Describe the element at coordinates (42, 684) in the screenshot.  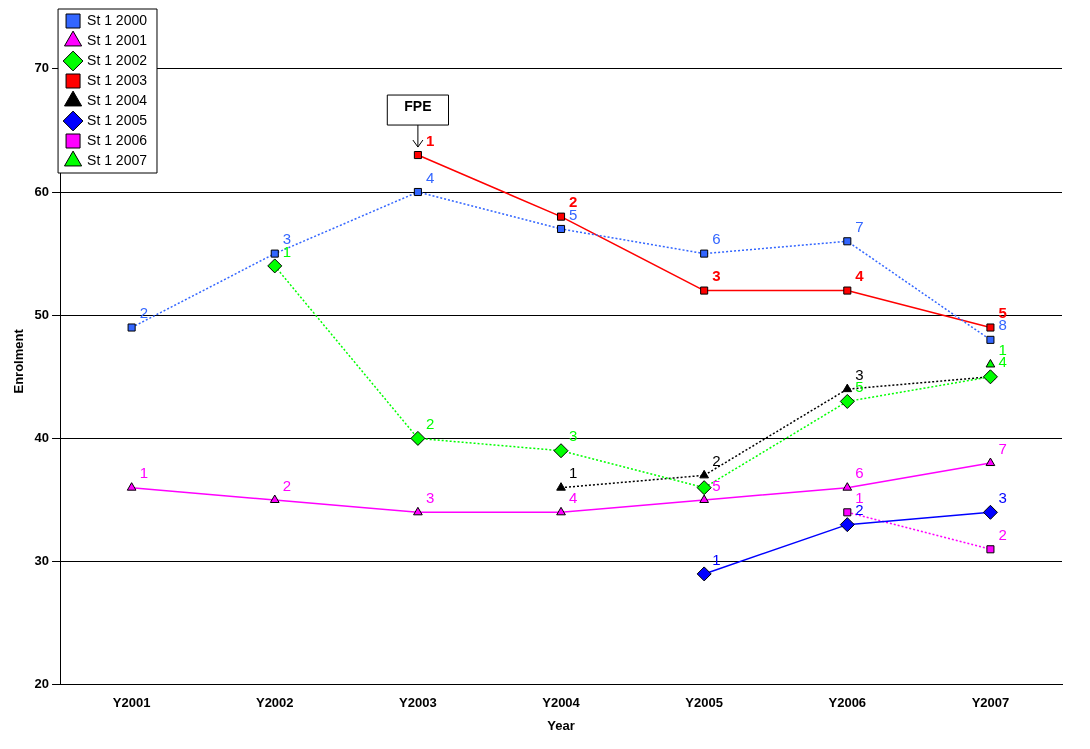
I see `y-tick-label: 20` at that location.